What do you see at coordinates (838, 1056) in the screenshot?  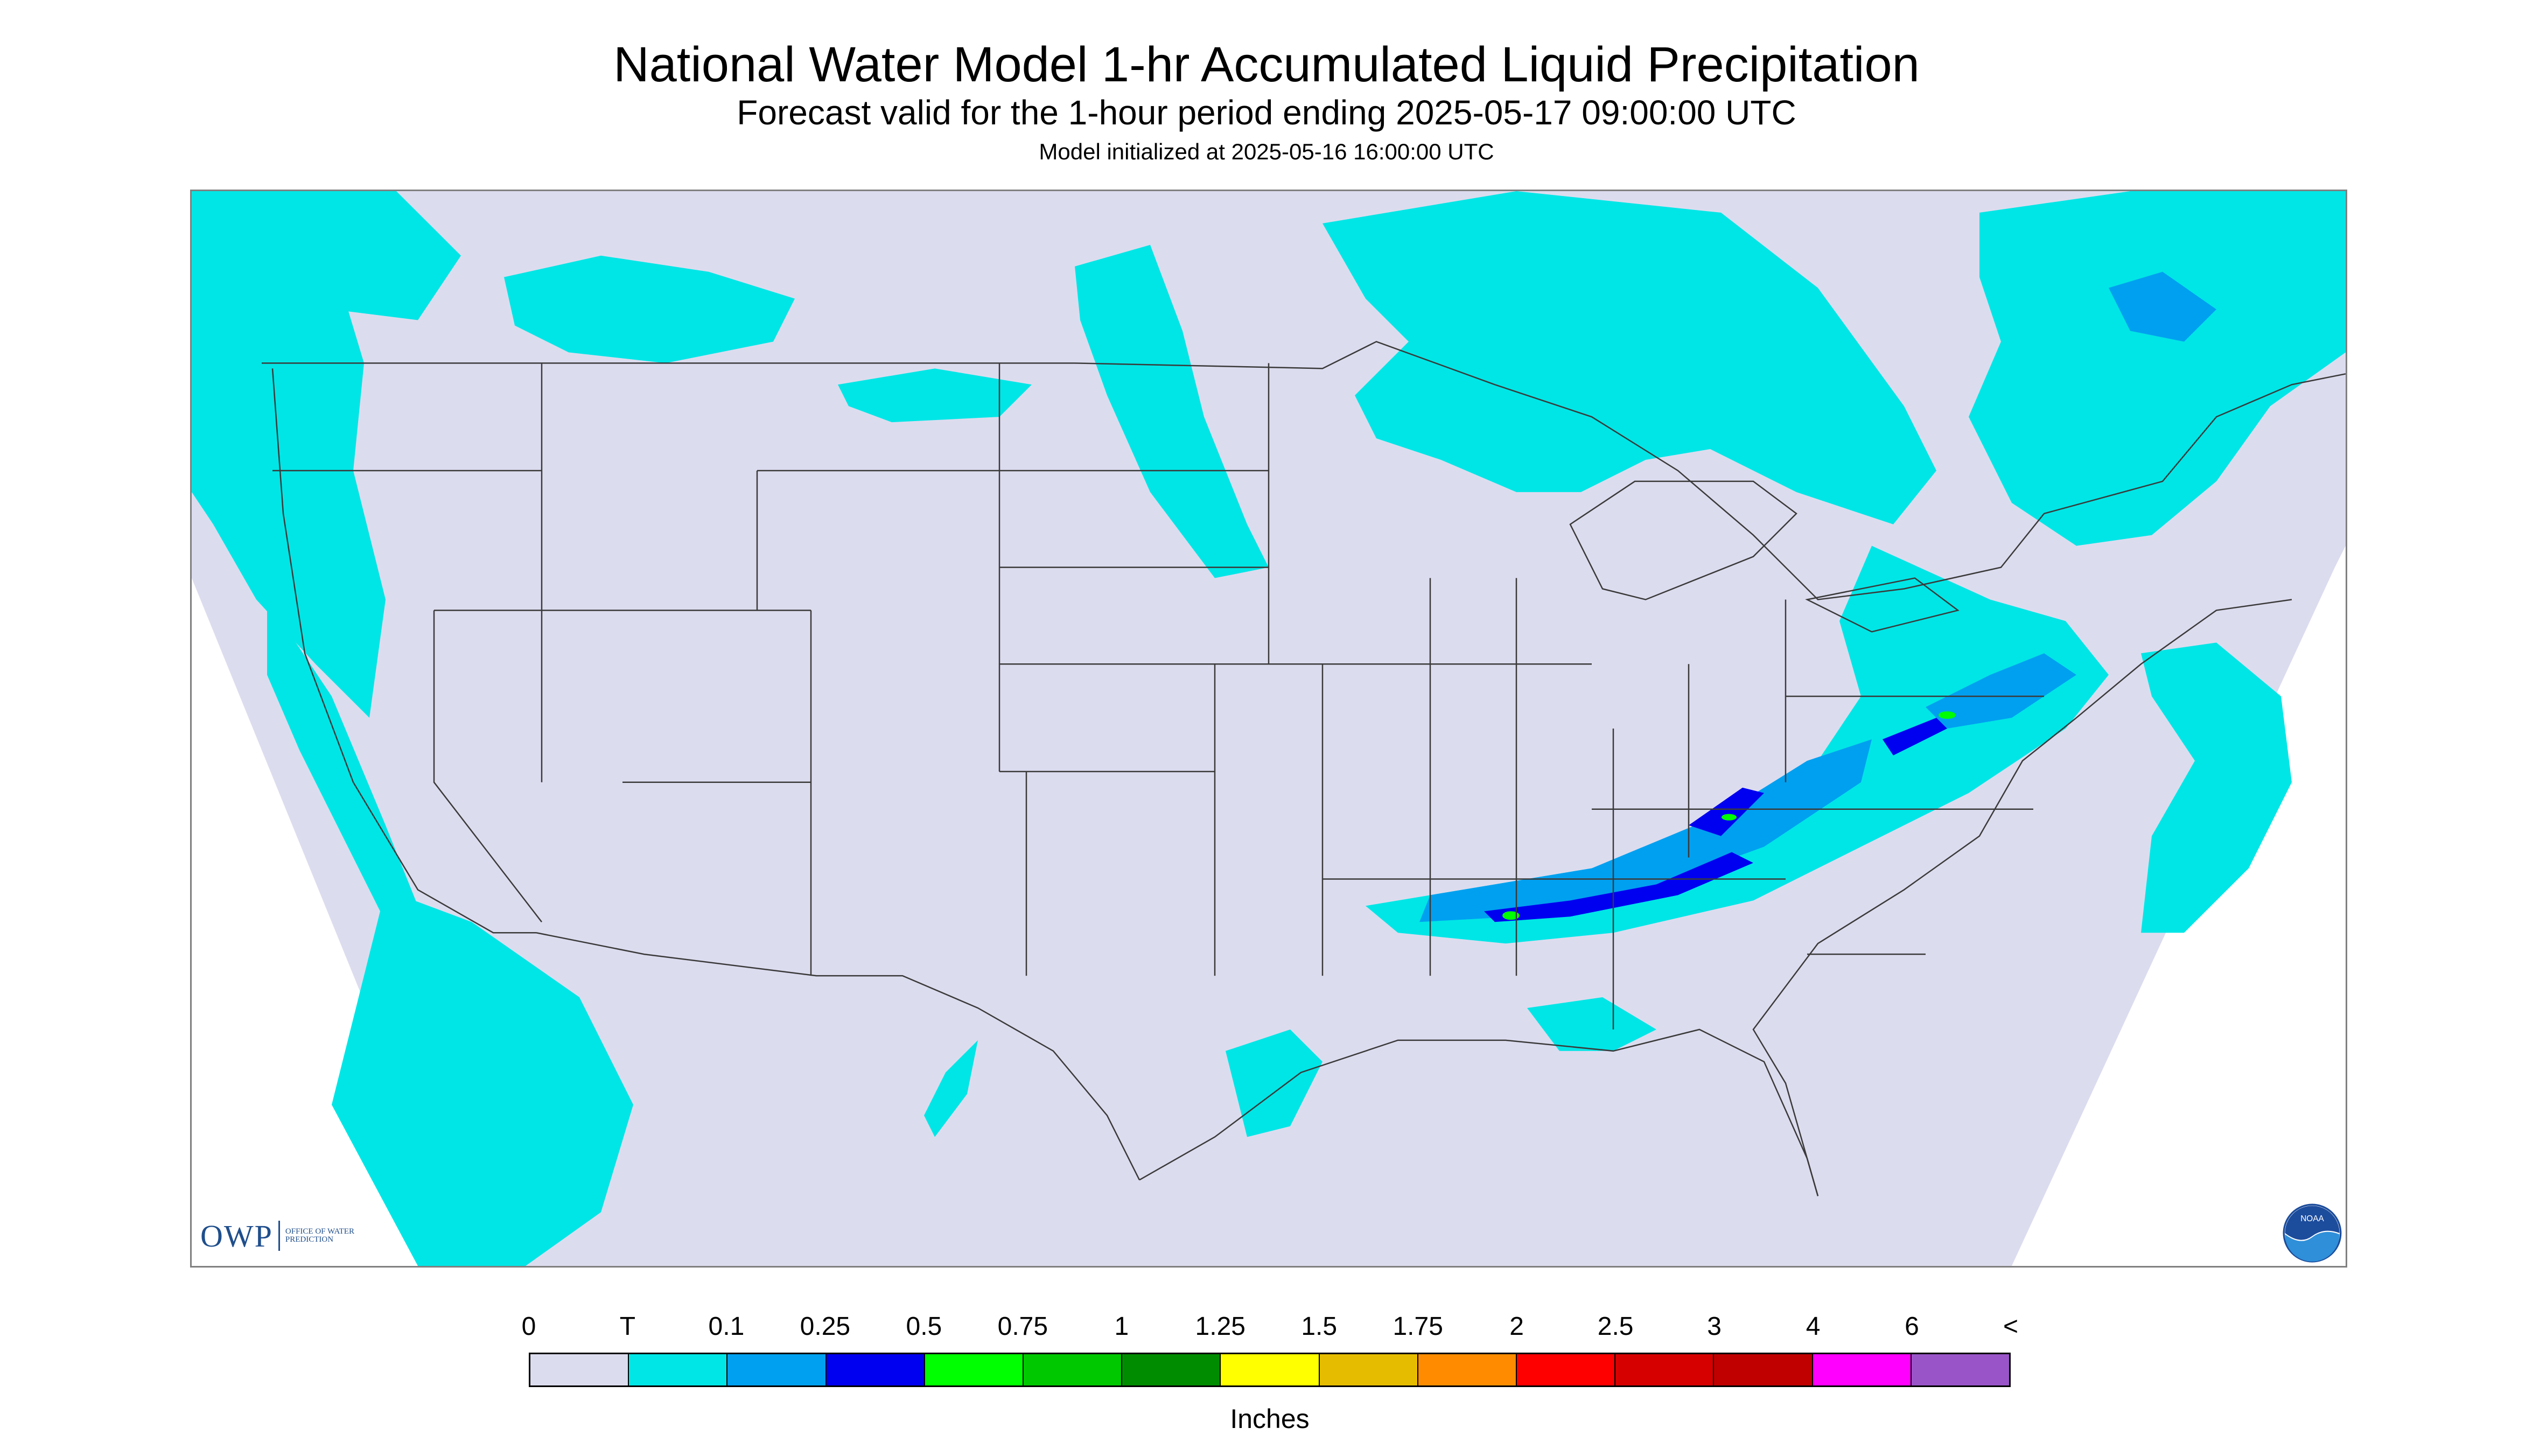 I see `us-mexico-border` at bounding box center [838, 1056].